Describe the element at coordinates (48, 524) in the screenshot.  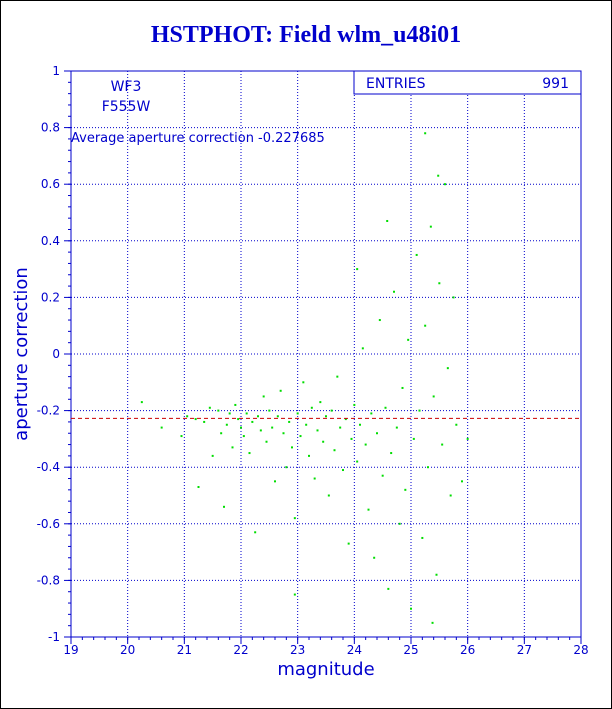
I see `y-tick-label: -0.6` at that location.